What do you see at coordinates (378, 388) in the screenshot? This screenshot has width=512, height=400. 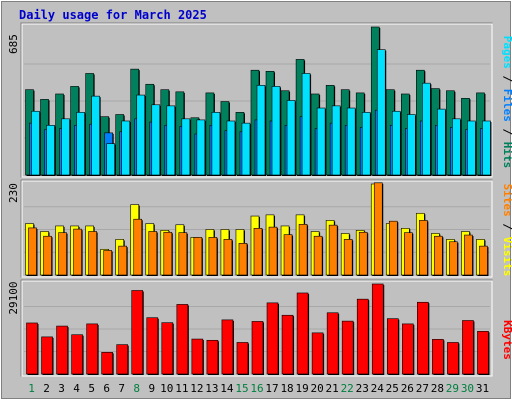 I see `day-label-24: 24` at bounding box center [378, 388].